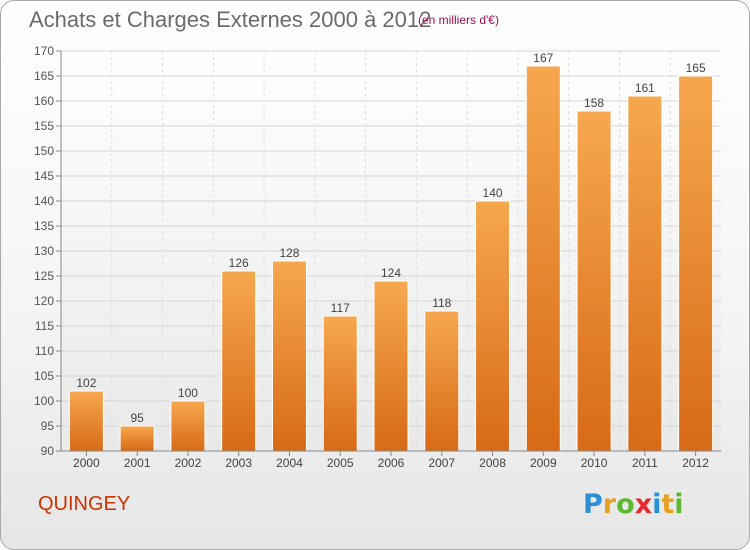 This screenshot has width=750, height=550. I want to click on data-label: 161, so click(645, 88).